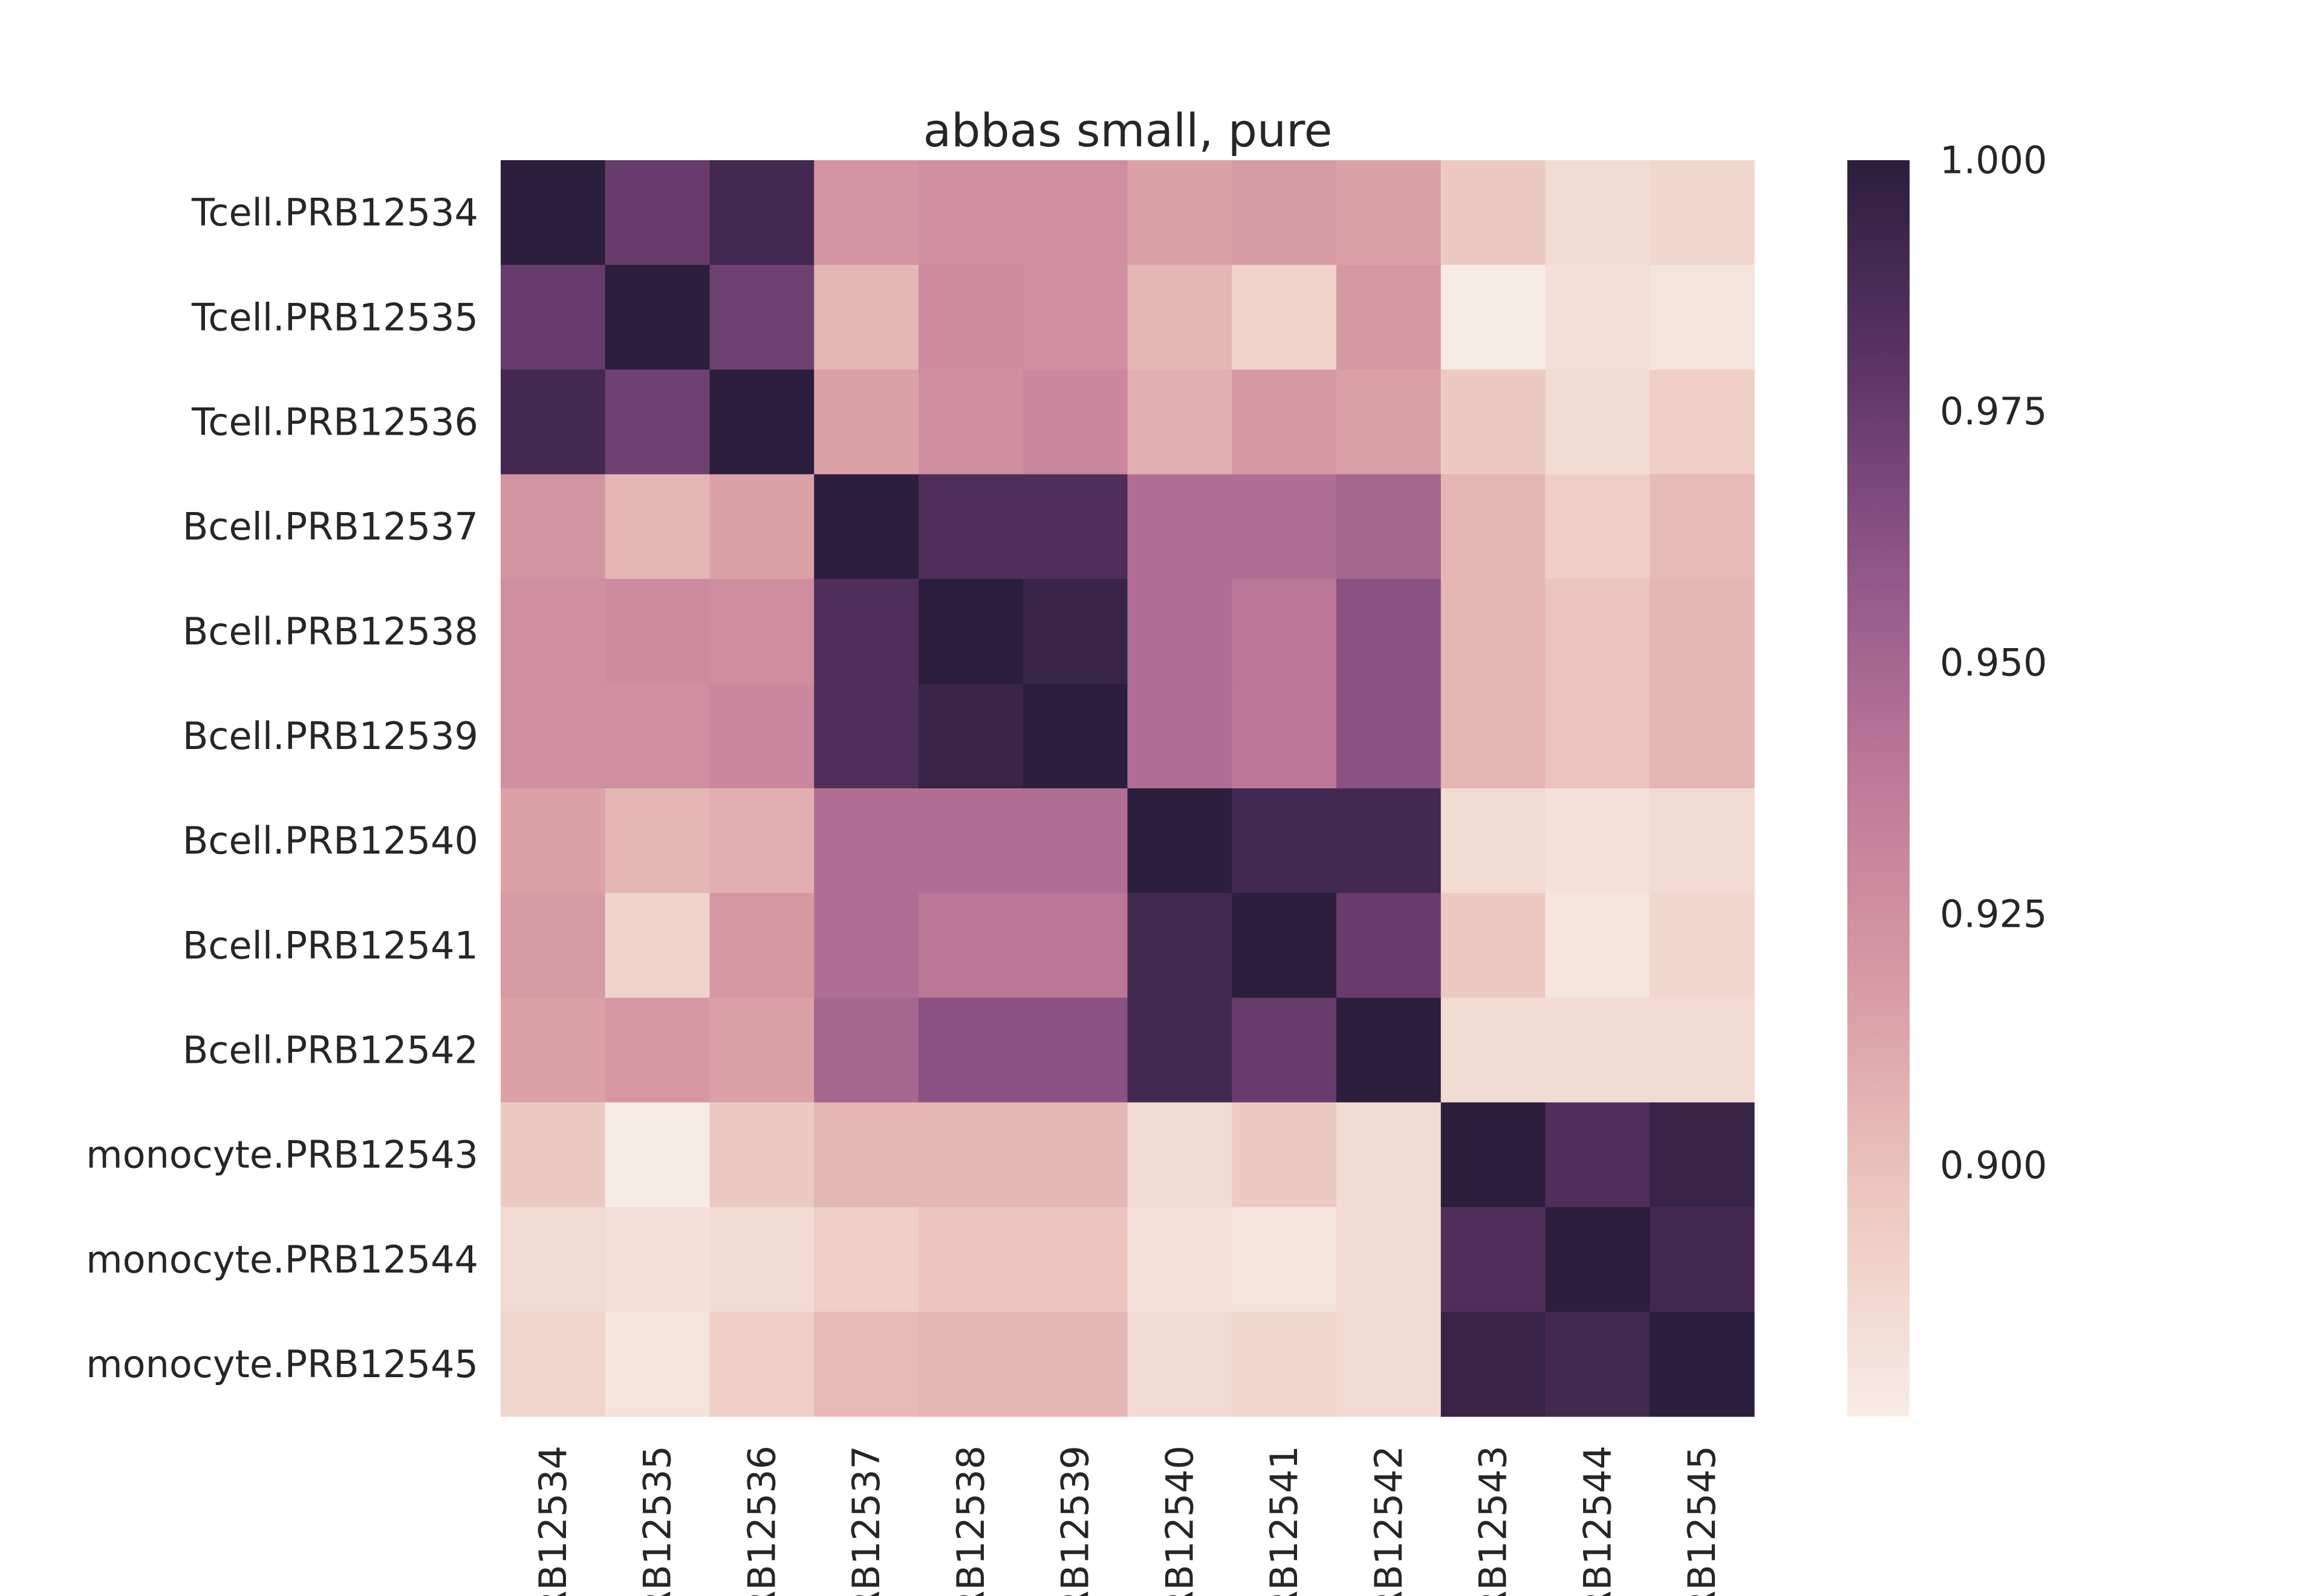  What do you see at coordinates (282, 1364) in the screenshot?
I see `row-label: monocyte.PRB12545` at bounding box center [282, 1364].